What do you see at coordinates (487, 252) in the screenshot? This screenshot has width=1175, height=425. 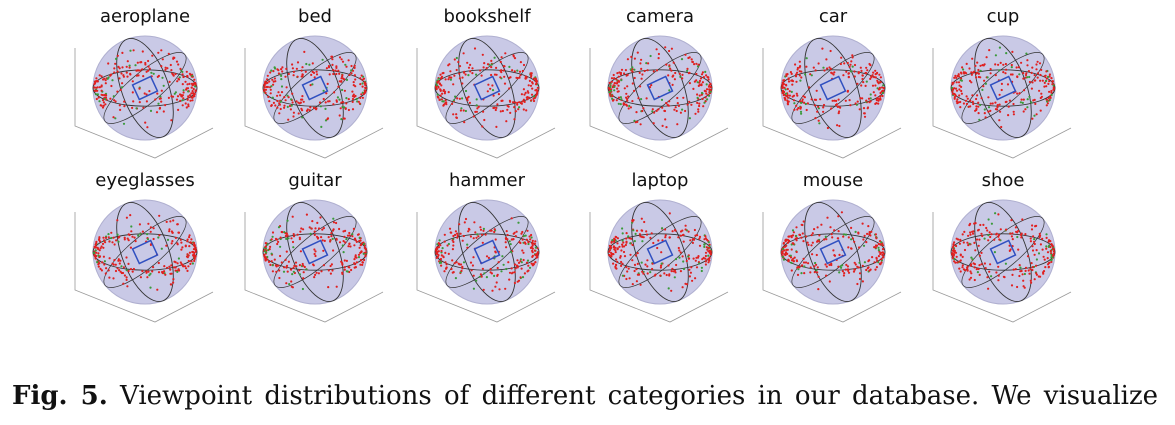 I see `equator` at bounding box center [487, 252].